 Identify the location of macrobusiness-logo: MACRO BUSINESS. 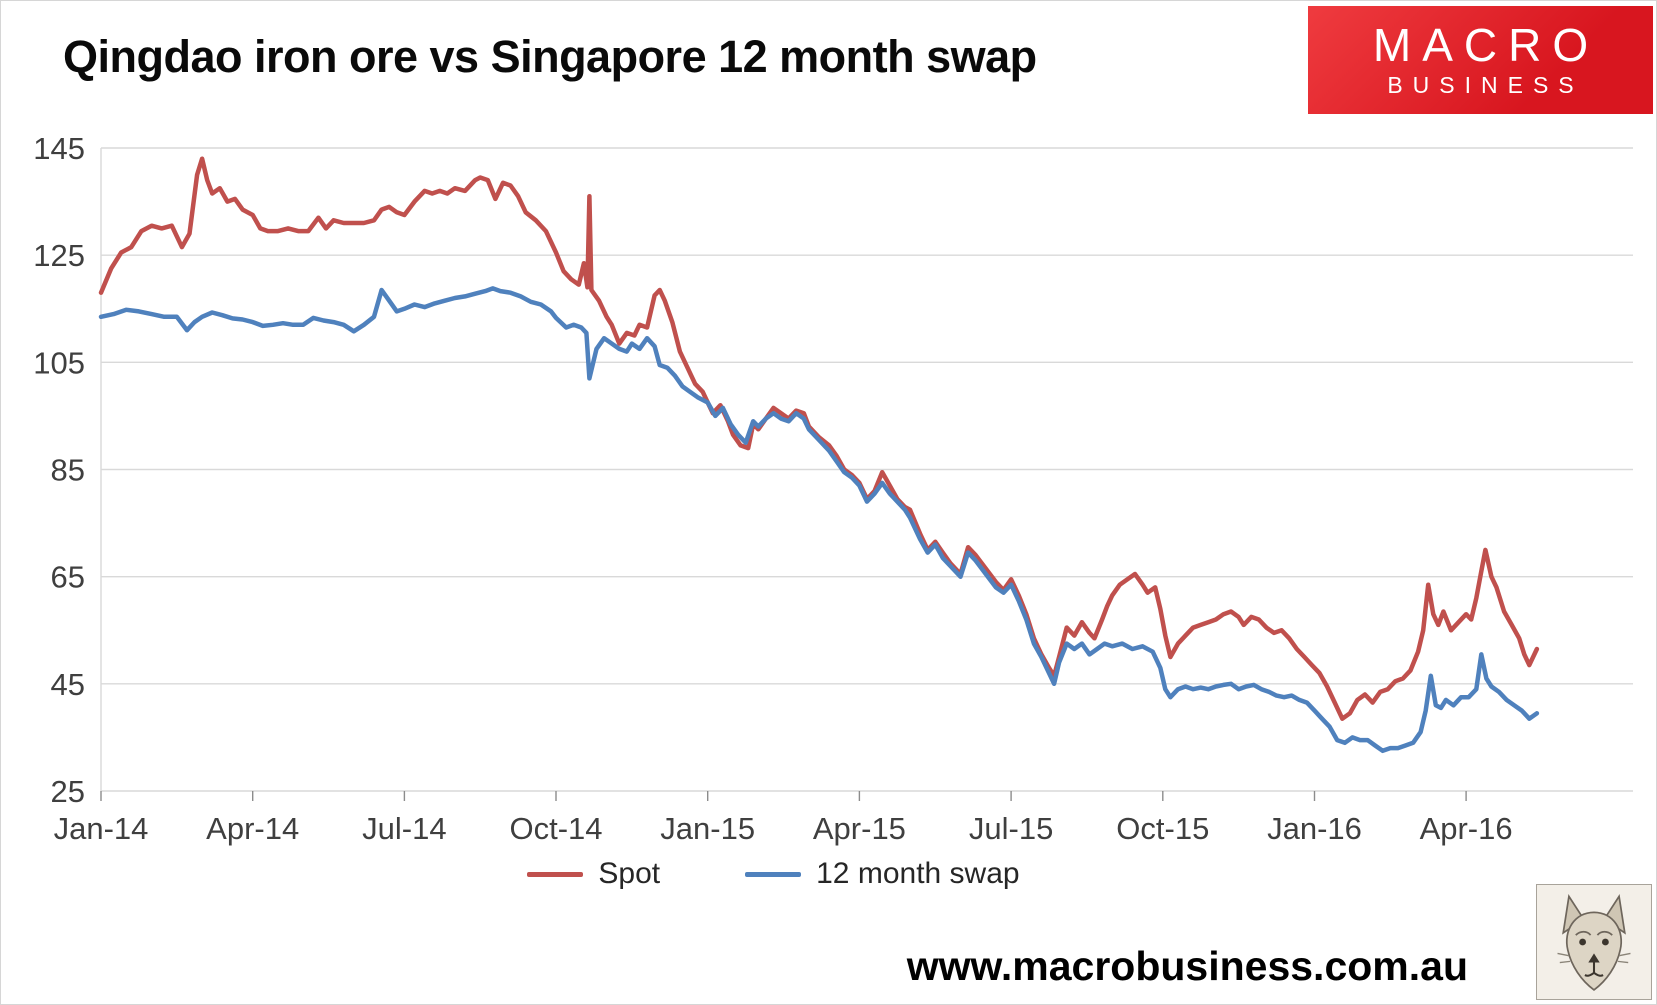
(1480, 60).